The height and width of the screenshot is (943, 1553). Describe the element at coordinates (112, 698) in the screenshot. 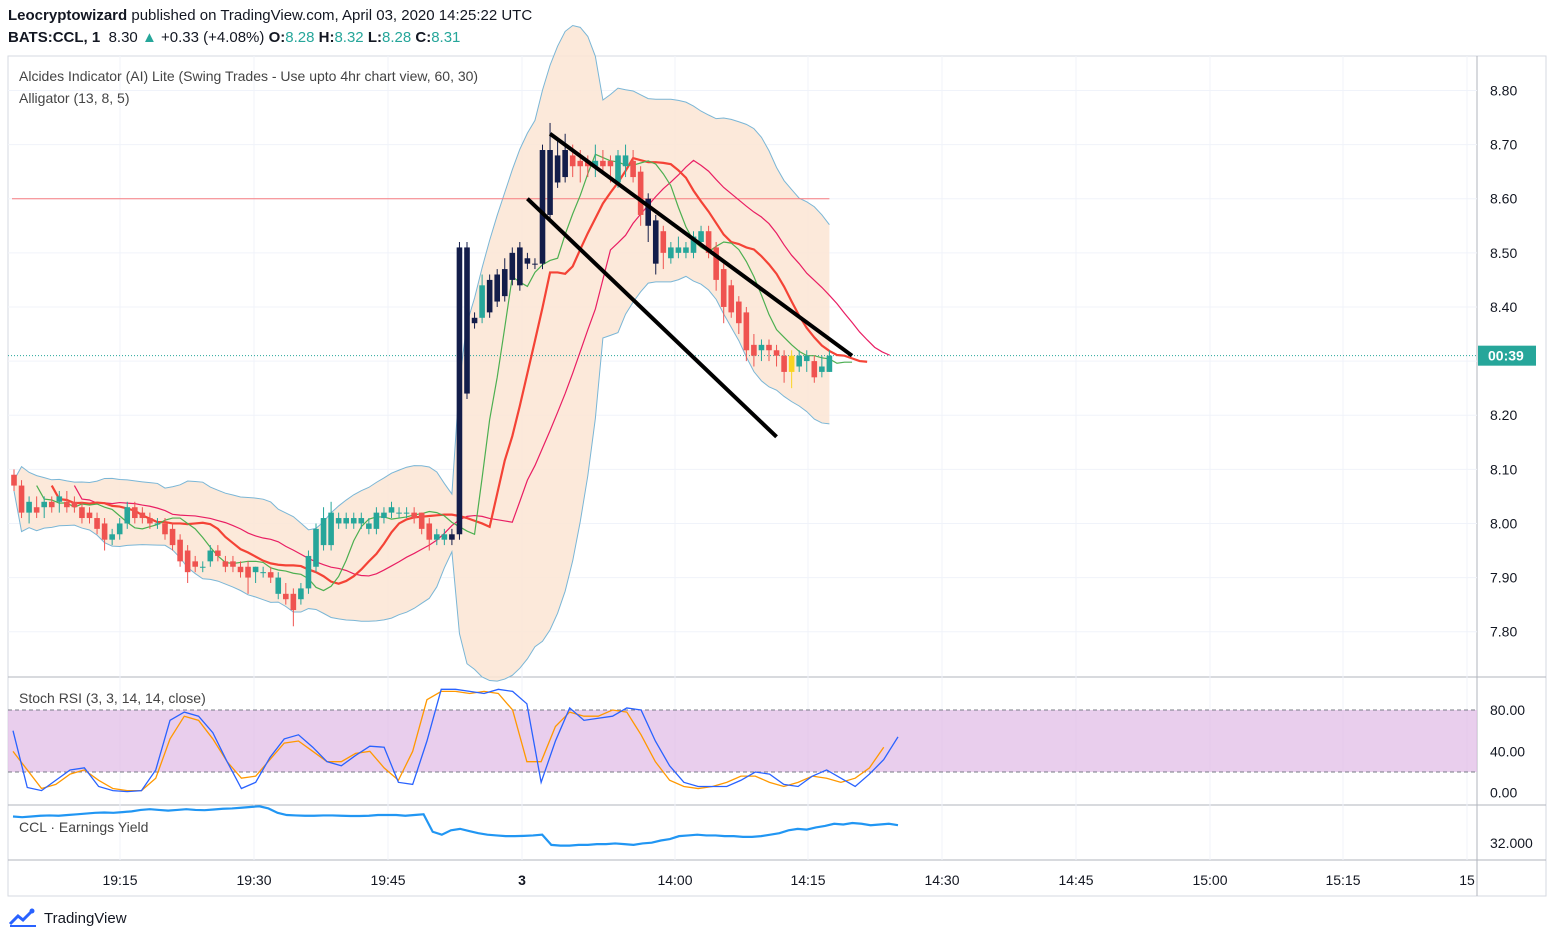

I see `stoch-rsi-title: Stoch RSI (3, 3, 14, 14, close)` at that location.